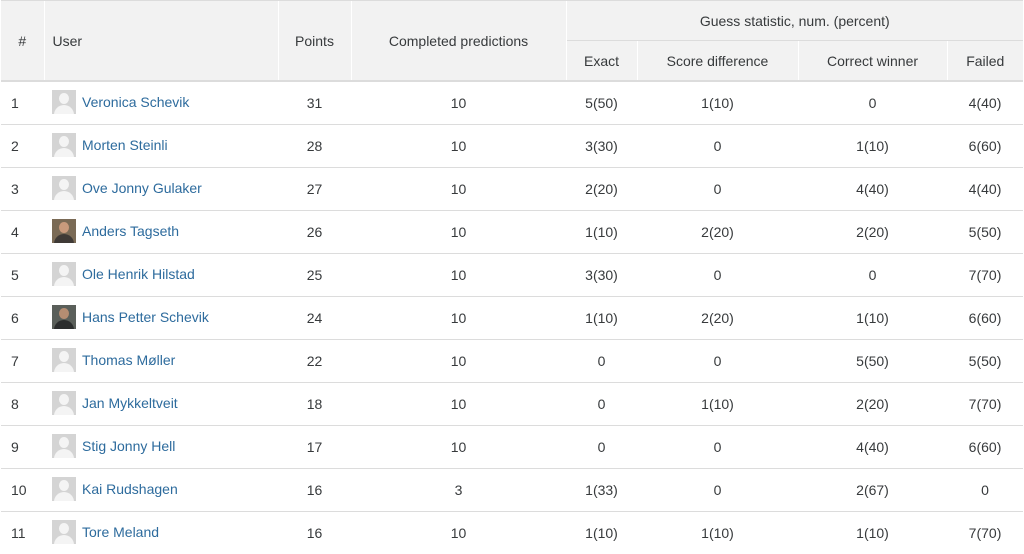 The width and height of the screenshot is (1024, 554). Describe the element at coordinates (130, 488) in the screenshot. I see `user-name: Kai Rudshagen` at that location.